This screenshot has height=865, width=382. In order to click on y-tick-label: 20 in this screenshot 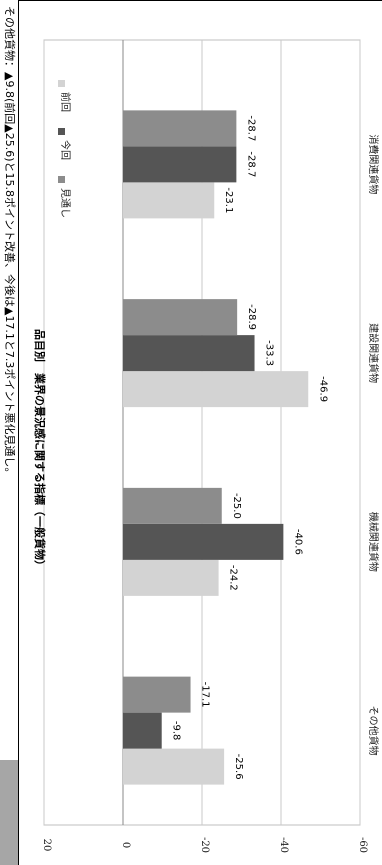, I will do `click(46, 845)`.